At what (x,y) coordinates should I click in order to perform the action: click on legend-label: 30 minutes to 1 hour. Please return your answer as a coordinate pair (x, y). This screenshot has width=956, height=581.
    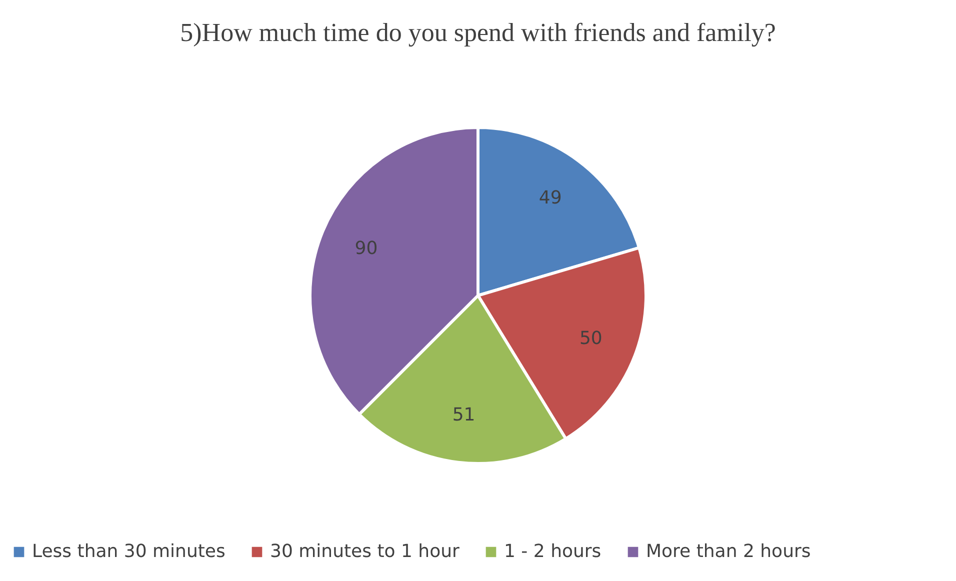
    Looking at the image, I should click on (365, 551).